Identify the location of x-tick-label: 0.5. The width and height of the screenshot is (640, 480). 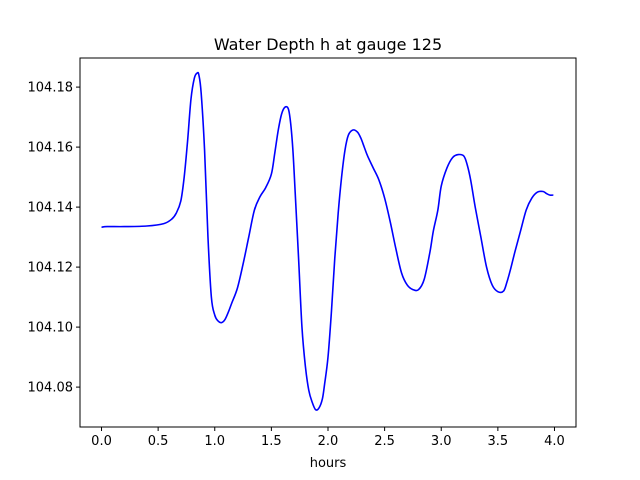
(158, 441).